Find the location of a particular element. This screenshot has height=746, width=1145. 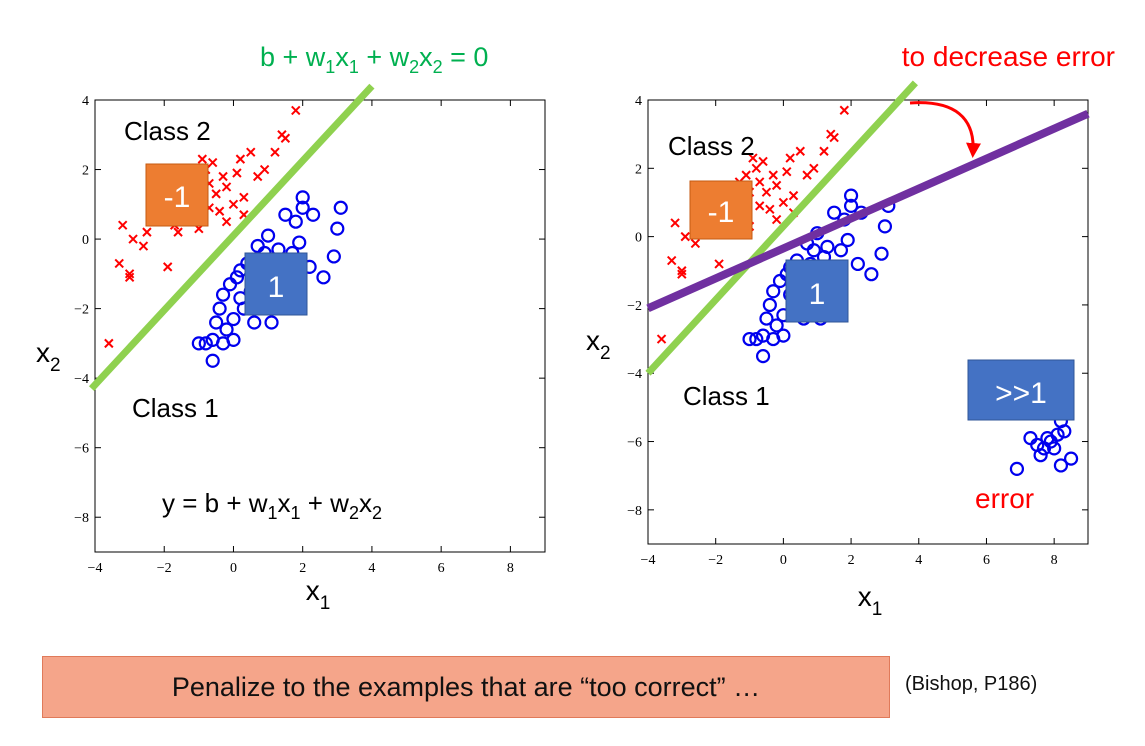

target-box-outlier is located at coordinates (1021, 390).